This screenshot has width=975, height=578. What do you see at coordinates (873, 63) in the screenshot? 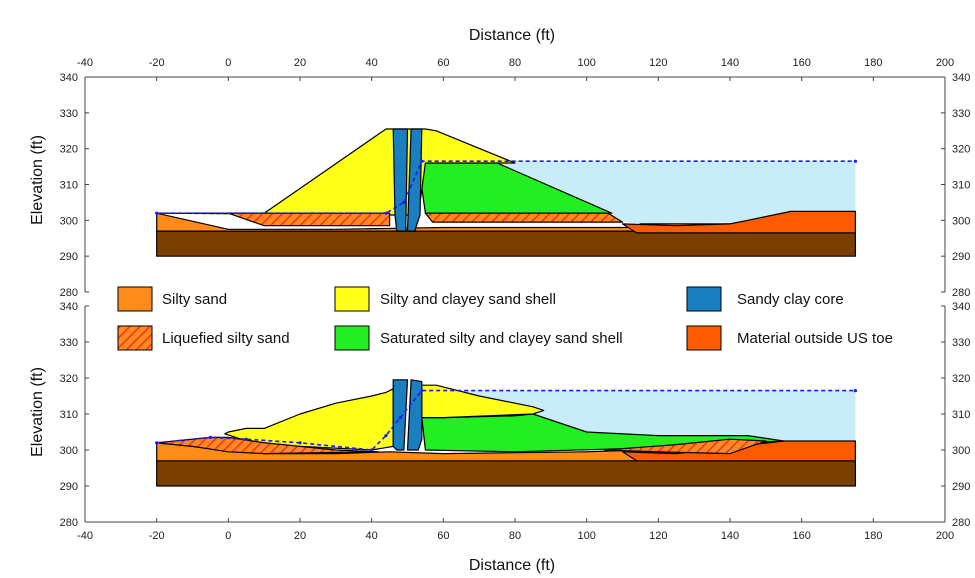
I see `x-tick-label-top: 180` at bounding box center [873, 63].